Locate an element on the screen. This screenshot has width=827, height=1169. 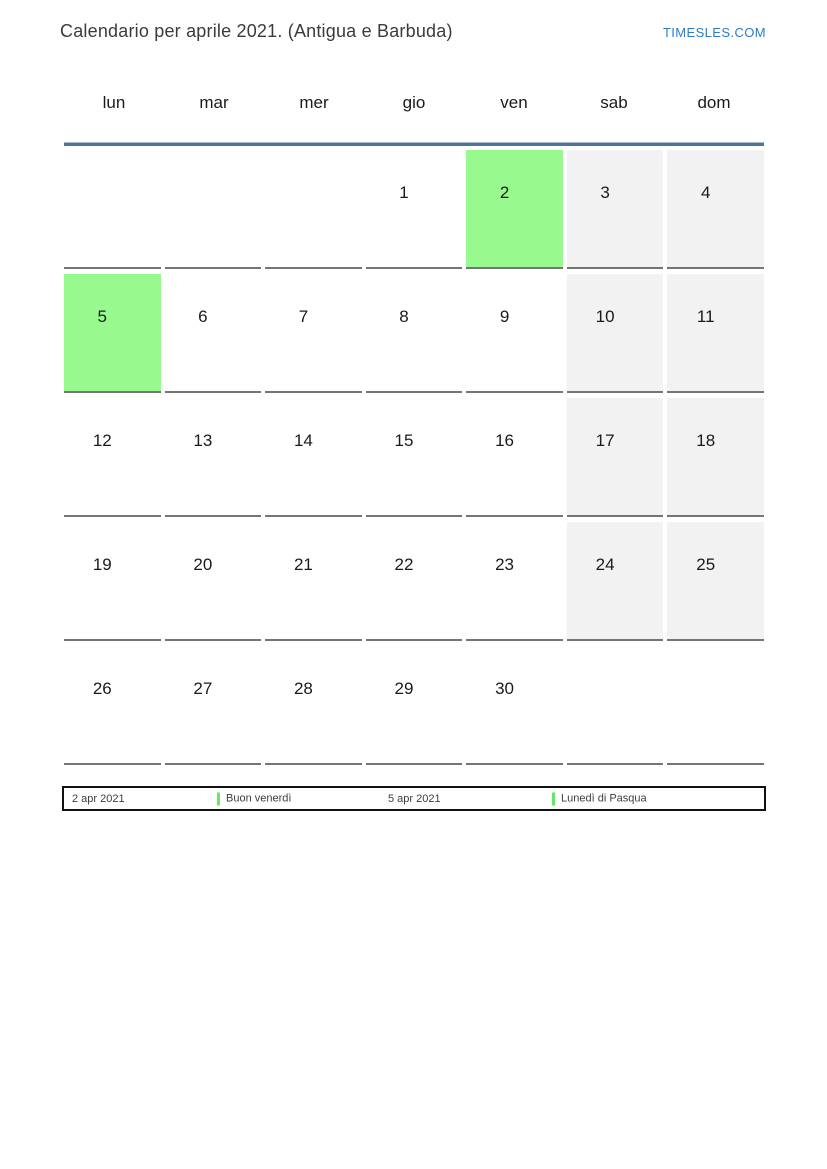
legend-date-entry: 5 apr 2021 is located at coordinates (414, 799).